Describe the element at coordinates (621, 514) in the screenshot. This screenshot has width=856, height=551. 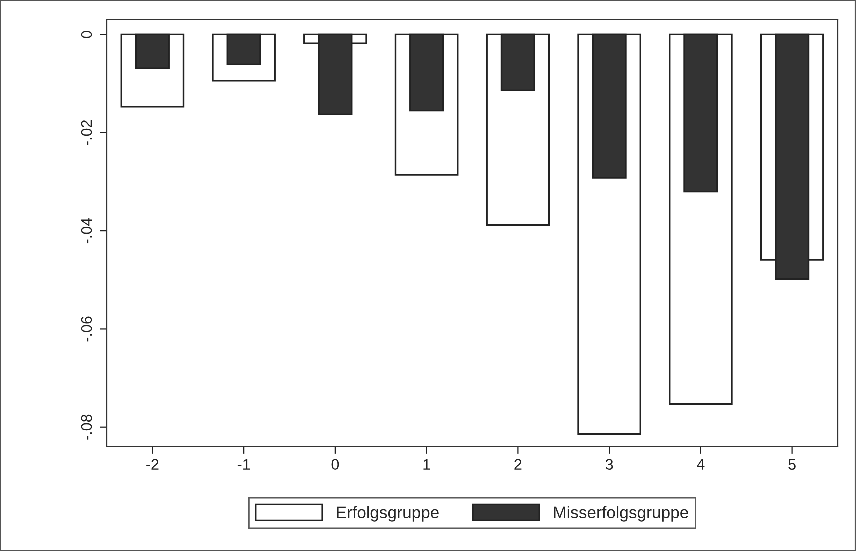
I see `legend-label: Misserfolgsgruppe` at that location.